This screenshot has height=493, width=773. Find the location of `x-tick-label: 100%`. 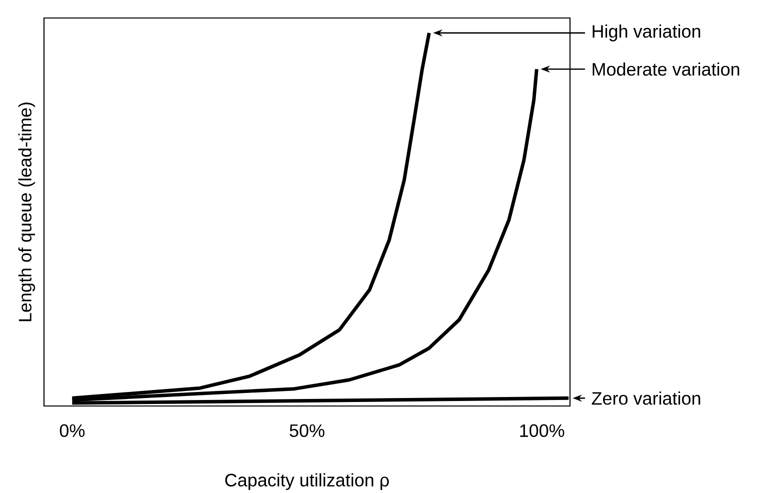

x-tick-label: 100% is located at coordinates (542, 430).